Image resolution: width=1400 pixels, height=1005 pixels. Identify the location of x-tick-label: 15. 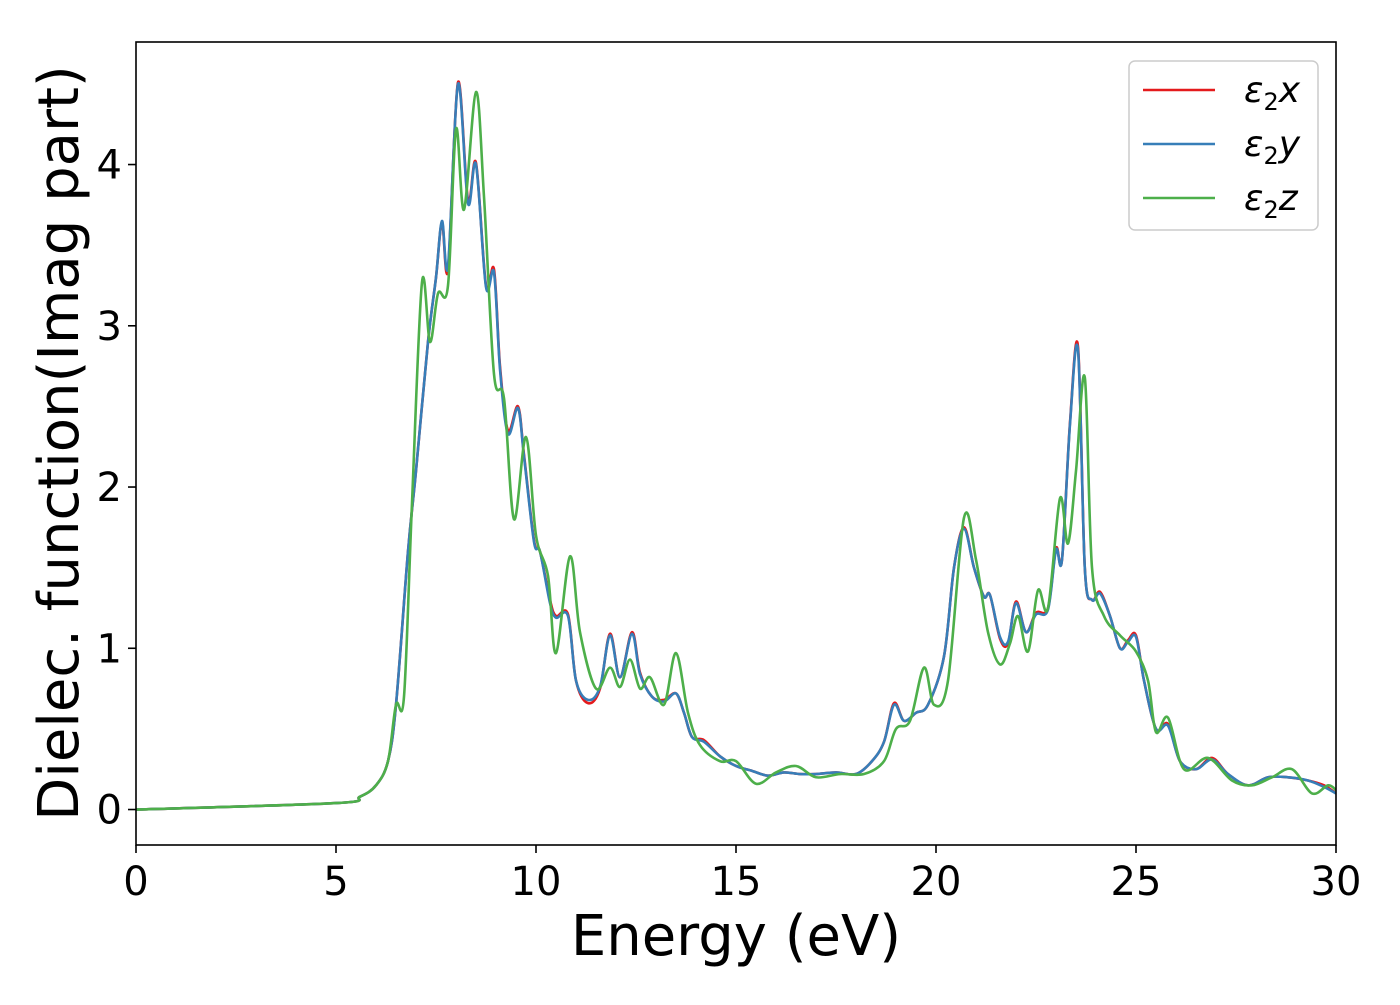
(736, 882).